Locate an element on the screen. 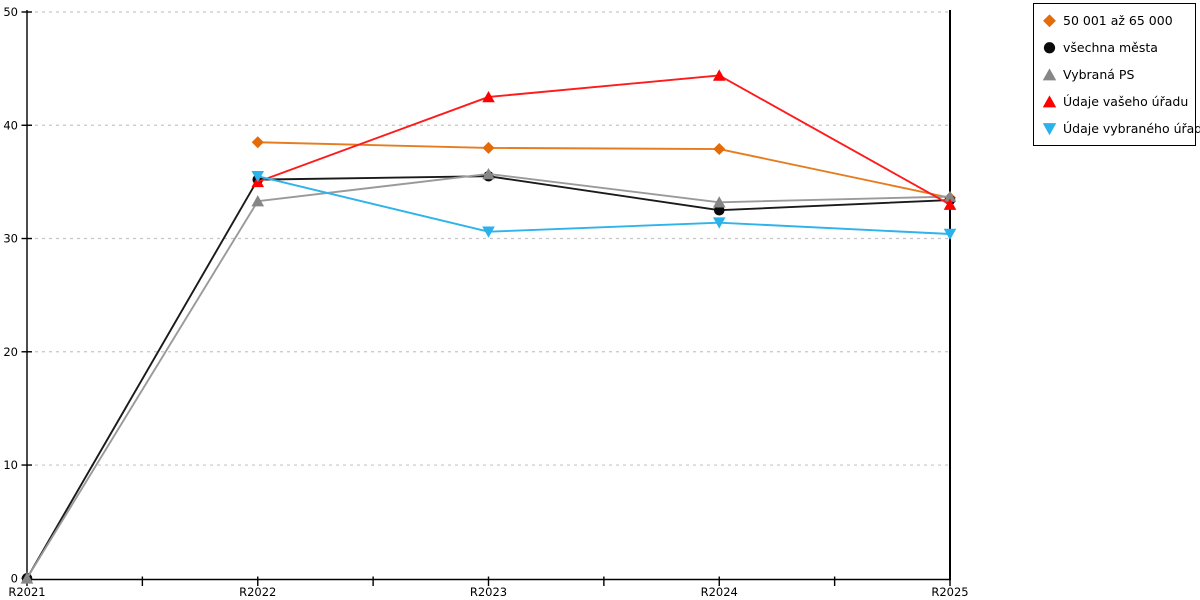 This screenshot has width=1200, height=600. legend-item: Údaje vybraného úřadu is located at coordinates (1118, 128).